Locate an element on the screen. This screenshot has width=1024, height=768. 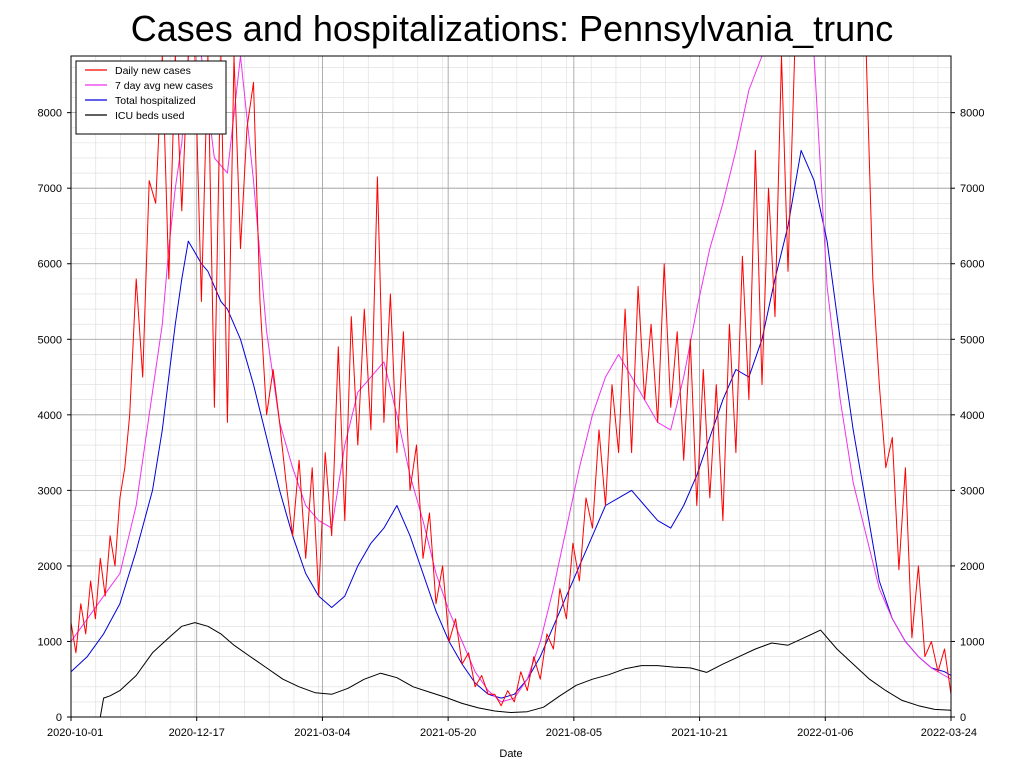
legend-entry-label: ICU beds used is located at coordinates (150, 116).